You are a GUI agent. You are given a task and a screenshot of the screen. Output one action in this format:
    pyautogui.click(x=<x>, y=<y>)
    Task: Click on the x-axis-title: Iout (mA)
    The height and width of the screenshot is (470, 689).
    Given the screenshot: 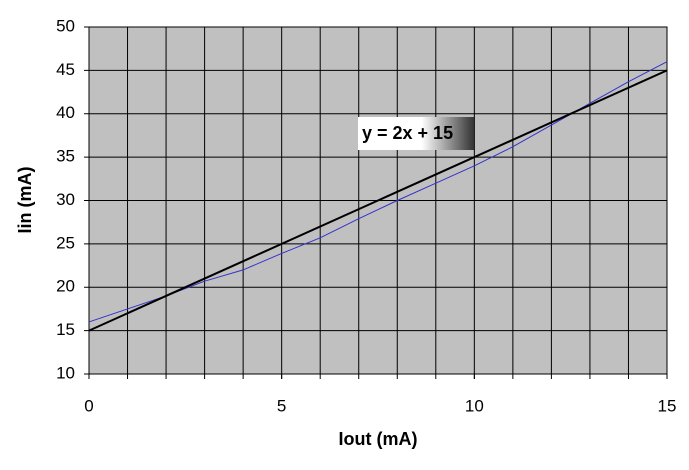 What is the action you would take?
    pyautogui.click(x=378, y=439)
    